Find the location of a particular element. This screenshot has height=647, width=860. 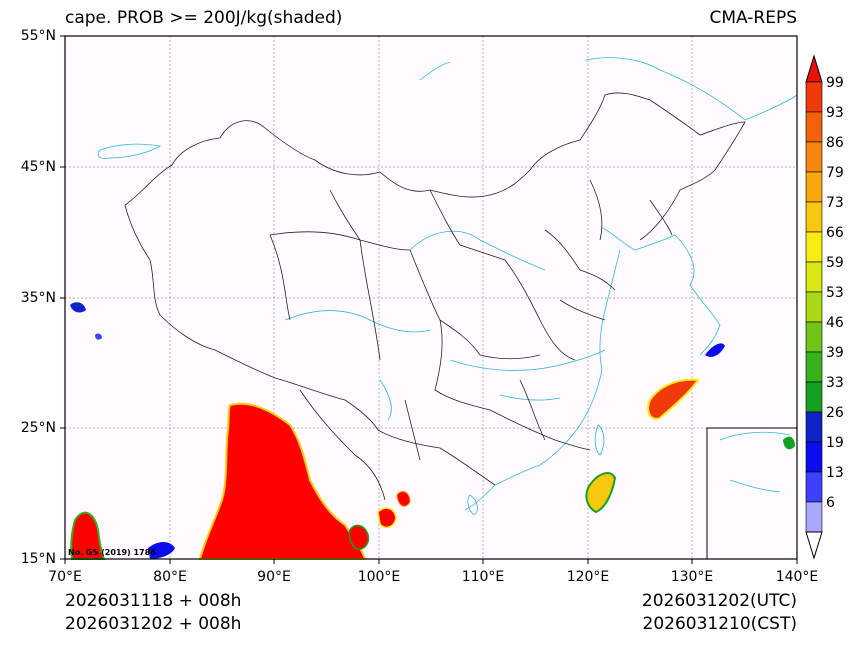

colorbar-label: 99 is located at coordinates (835, 83).